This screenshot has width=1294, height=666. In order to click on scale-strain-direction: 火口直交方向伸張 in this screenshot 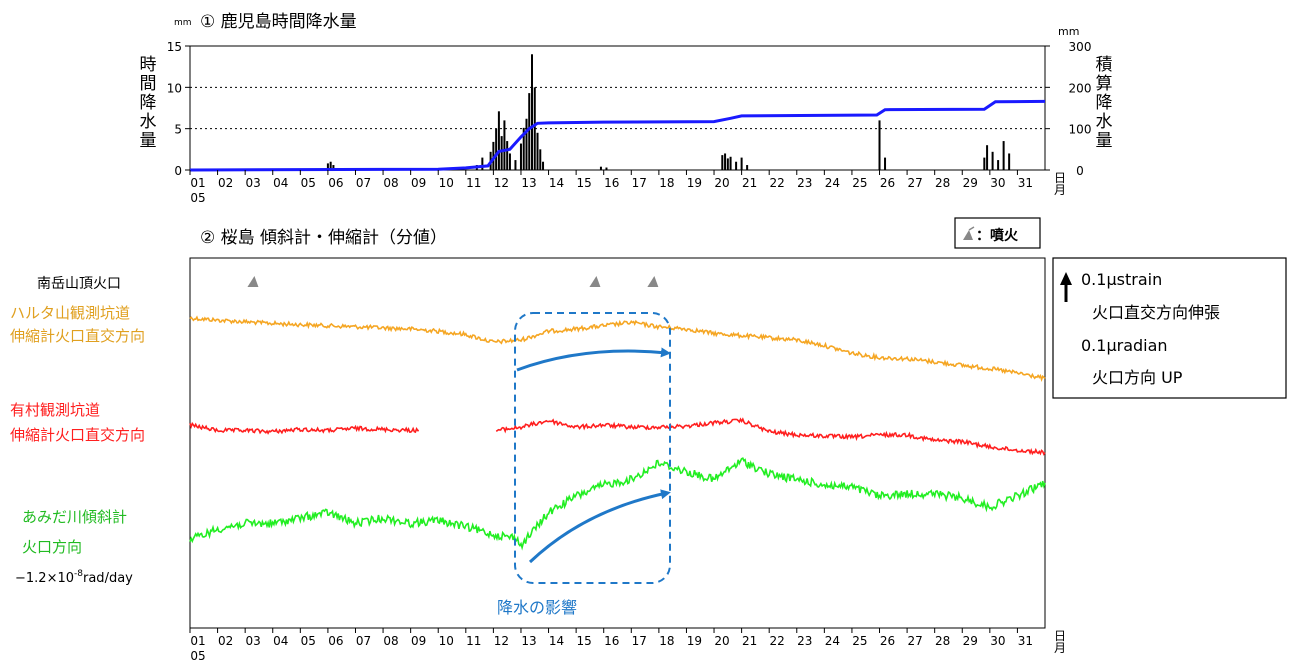, I will do `click(1156, 312)`.